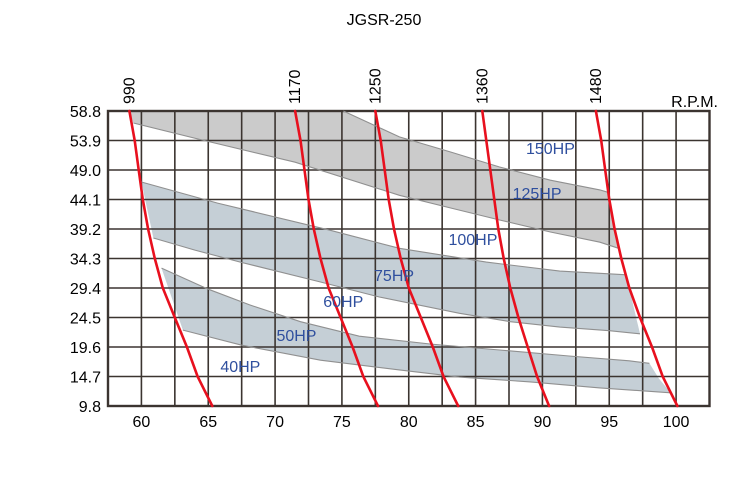  Describe the element at coordinates (85, 171) in the screenshot. I see `y-tick-label: 49.0` at that location.